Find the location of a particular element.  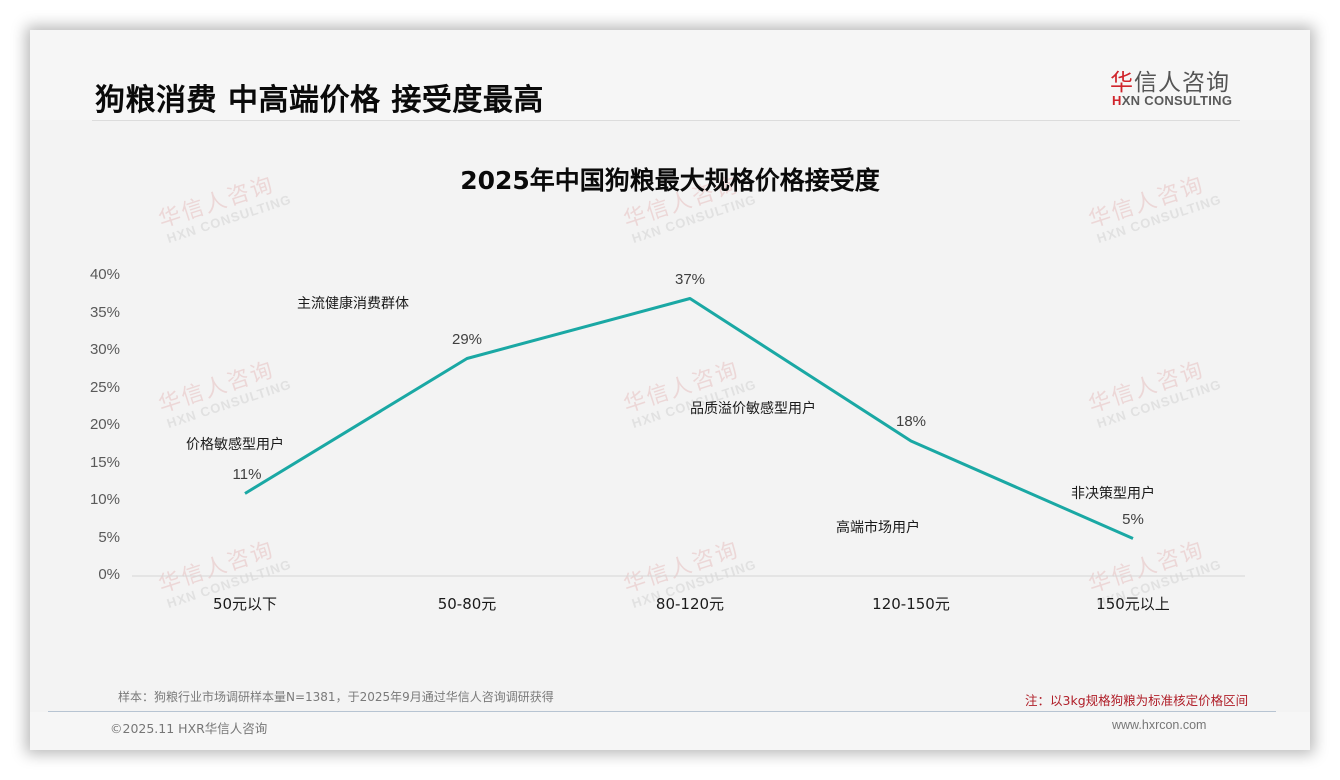

annotation-non-decision: 非决策型用户 is located at coordinates (1113, 494).